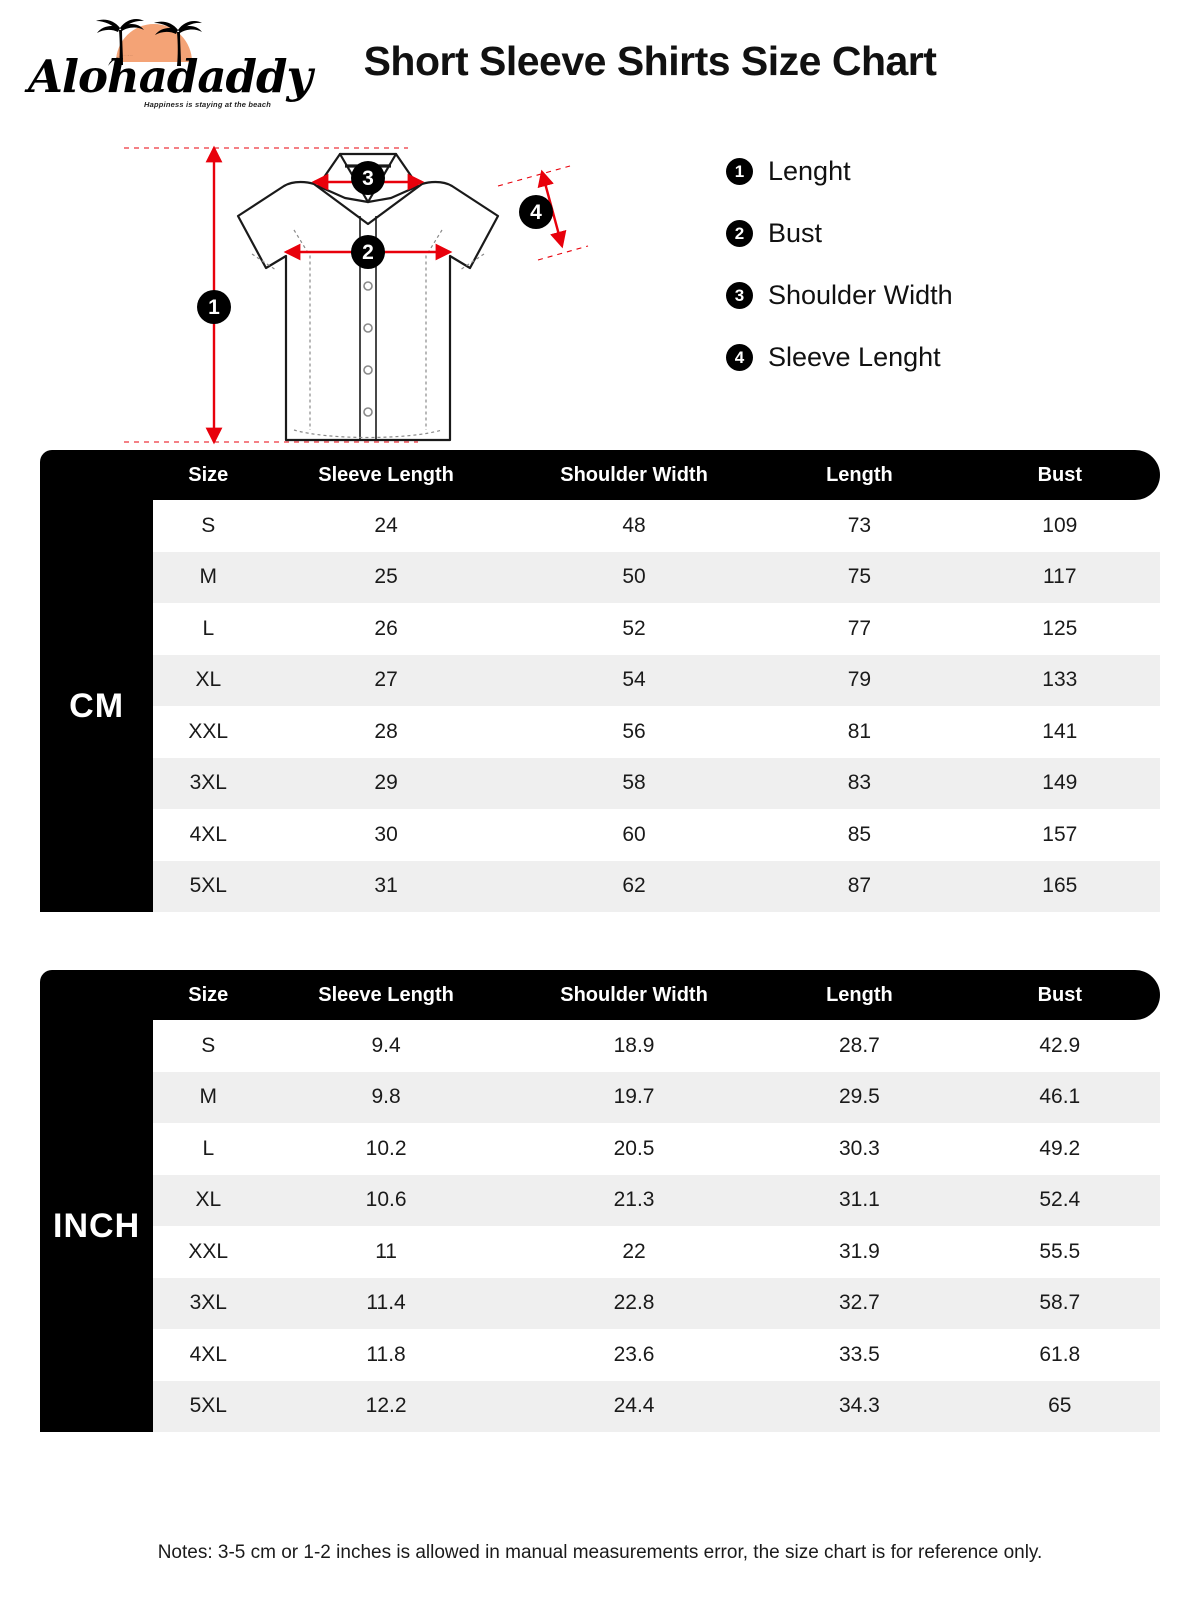 The image size is (1200, 1600). What do you see at coordinates (386, 1097) in the screenshot?
I see `cell-sleeve: 9.8` at bounding box center [386, 1097].